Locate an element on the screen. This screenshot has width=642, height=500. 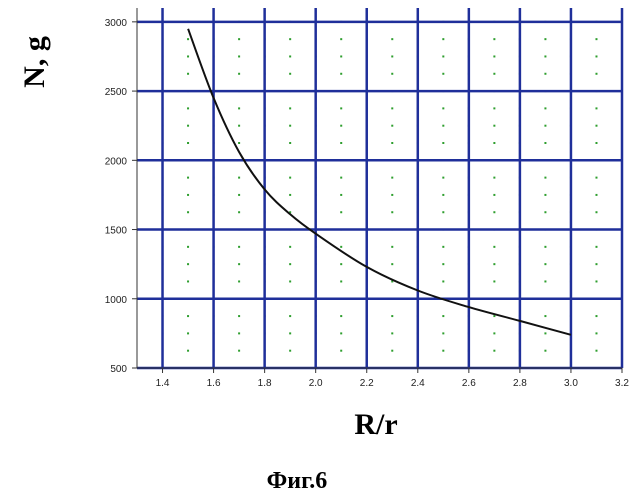
x-tick-label: 1.8 is located at coordinates (265, 383).